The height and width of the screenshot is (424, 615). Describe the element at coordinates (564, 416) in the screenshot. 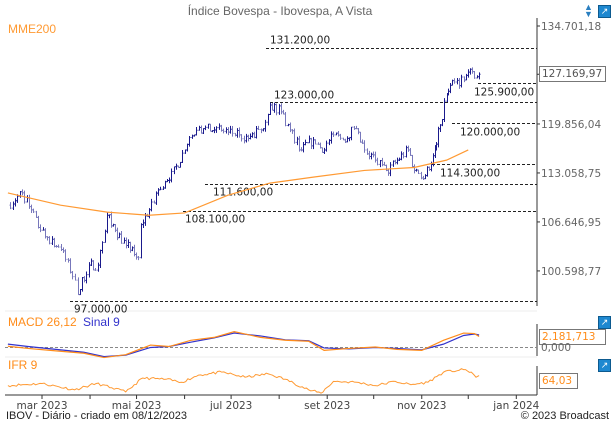

I see `footer-copyright: © 2023 Broadcast` at that location.